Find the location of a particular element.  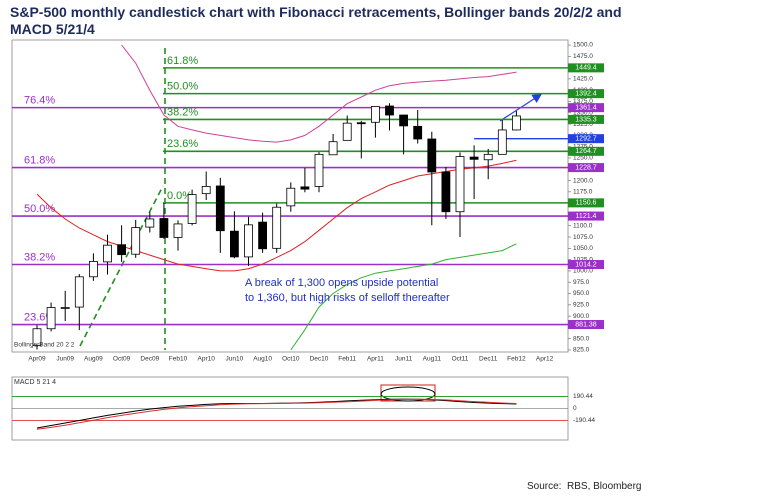

x-tick-label: Dec10 is located at coordinates (319, 359).